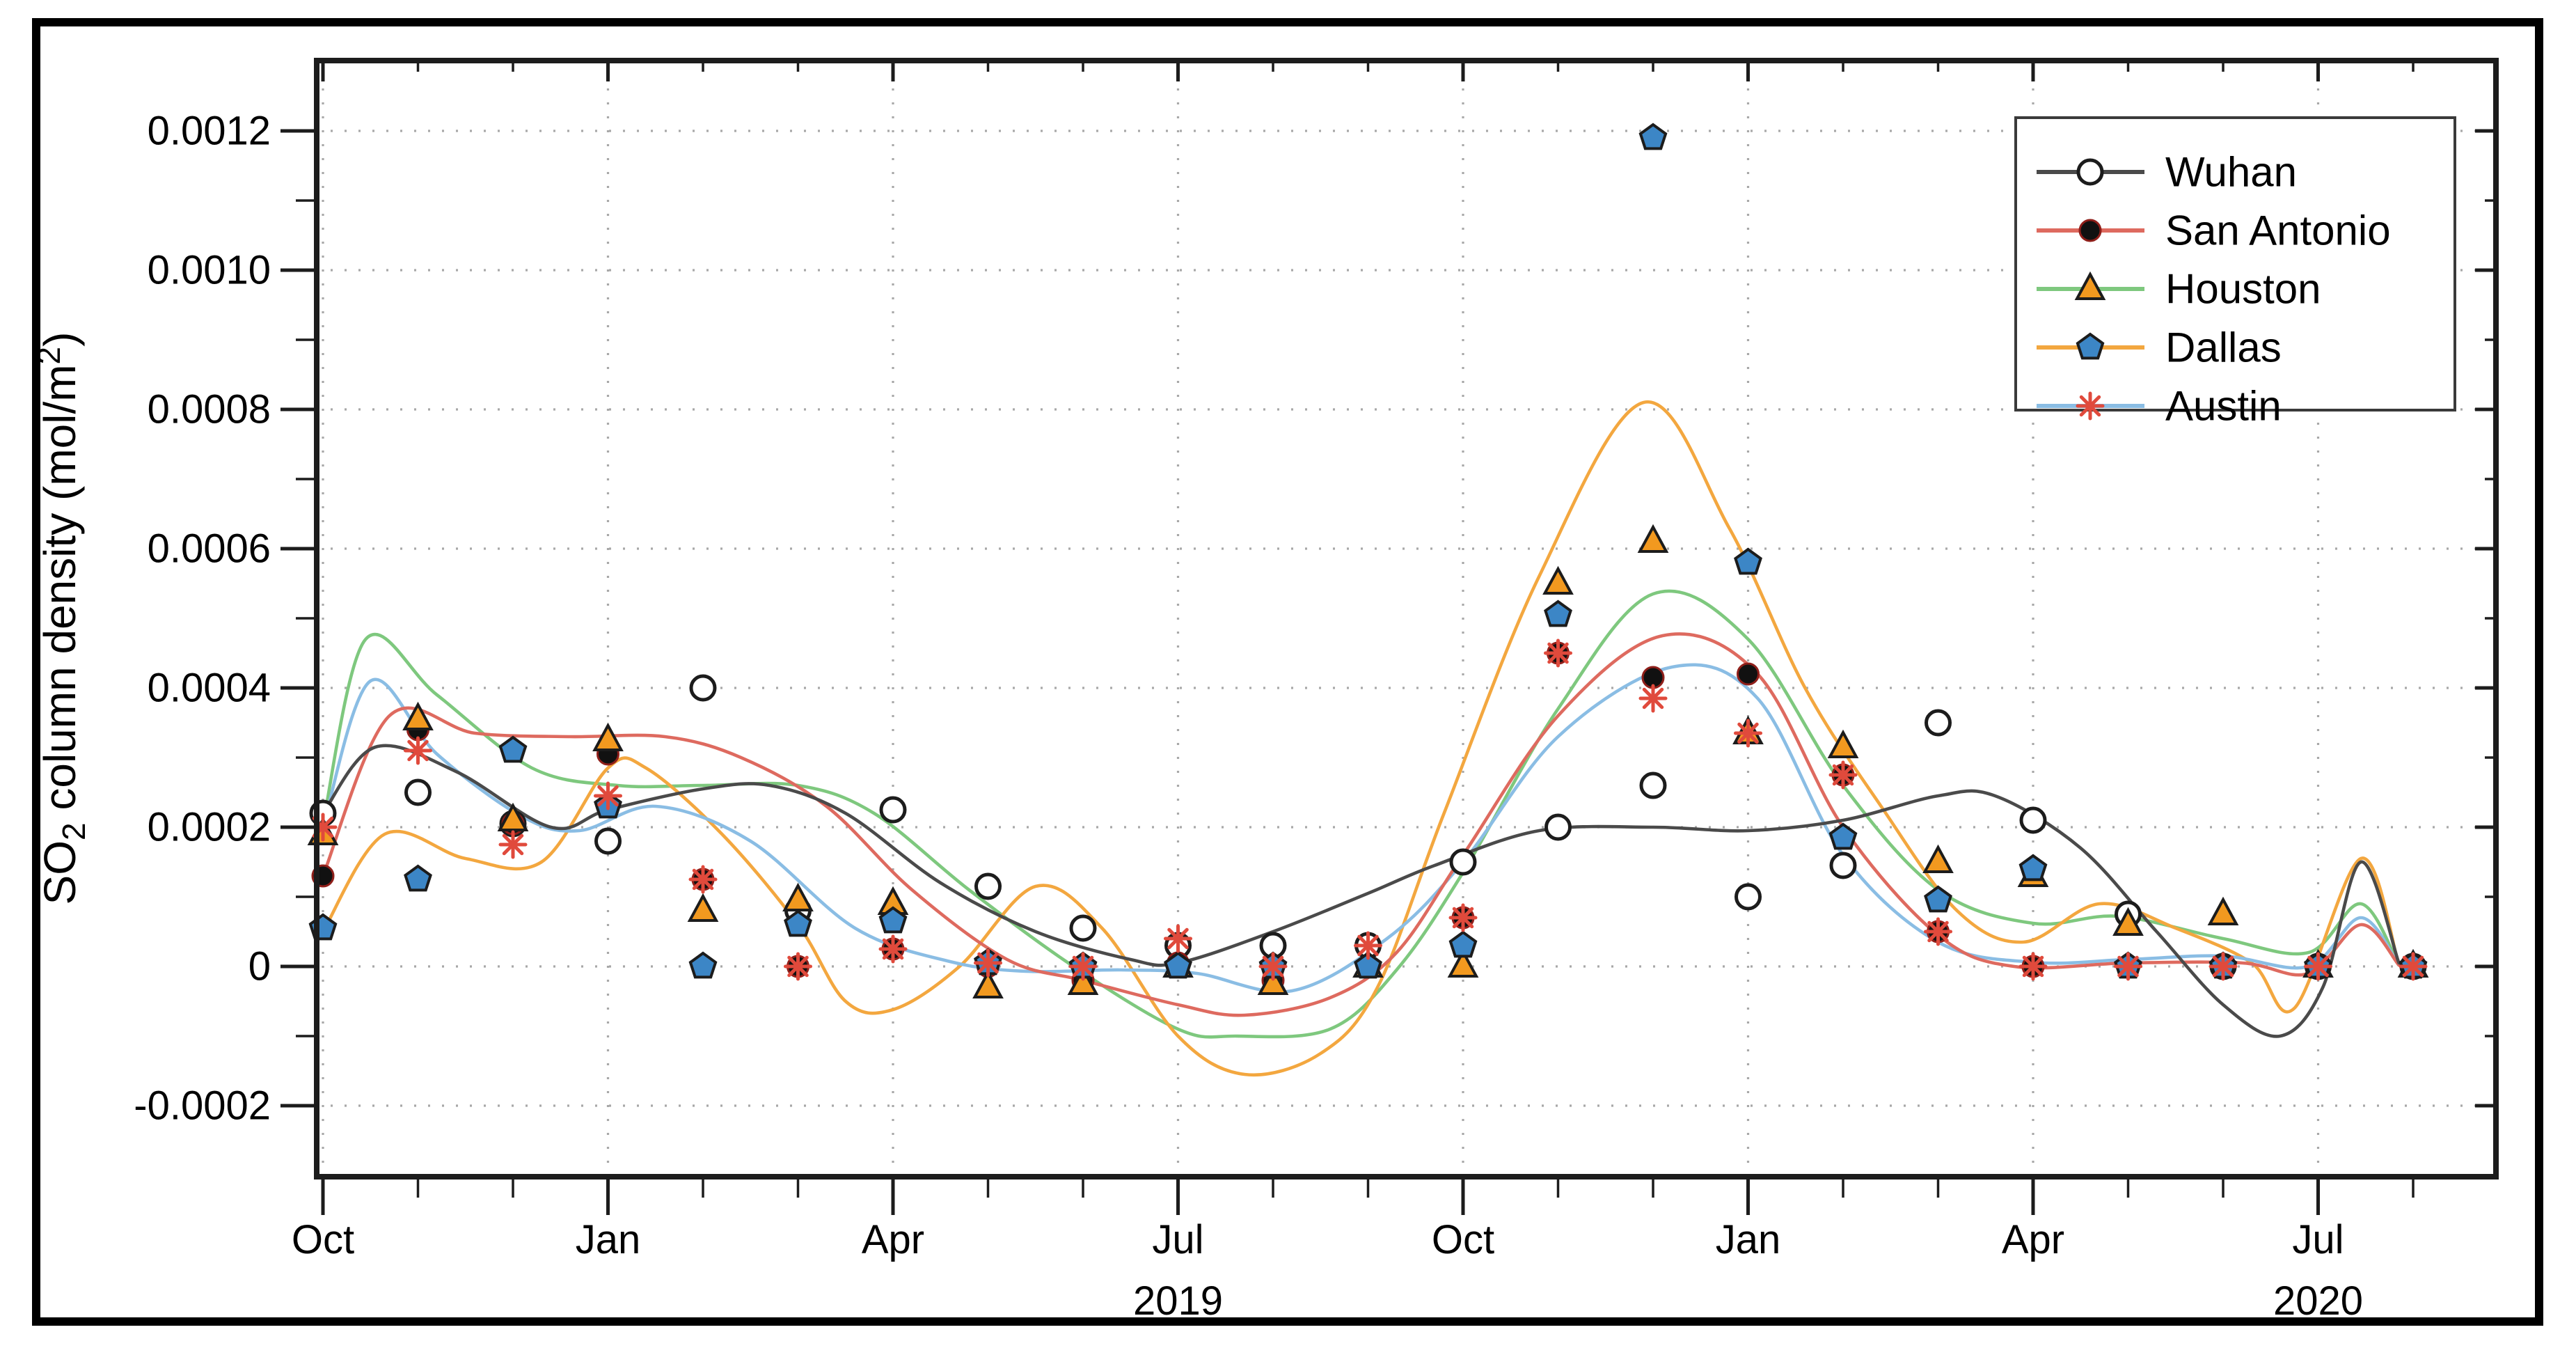 The height and width of the screenshot is (1348, 2576). What do you see at coordinates (202, 1106) in the screenshot?
I see `y-tick-label: -0.0002` at bounding box center [202, 1106].